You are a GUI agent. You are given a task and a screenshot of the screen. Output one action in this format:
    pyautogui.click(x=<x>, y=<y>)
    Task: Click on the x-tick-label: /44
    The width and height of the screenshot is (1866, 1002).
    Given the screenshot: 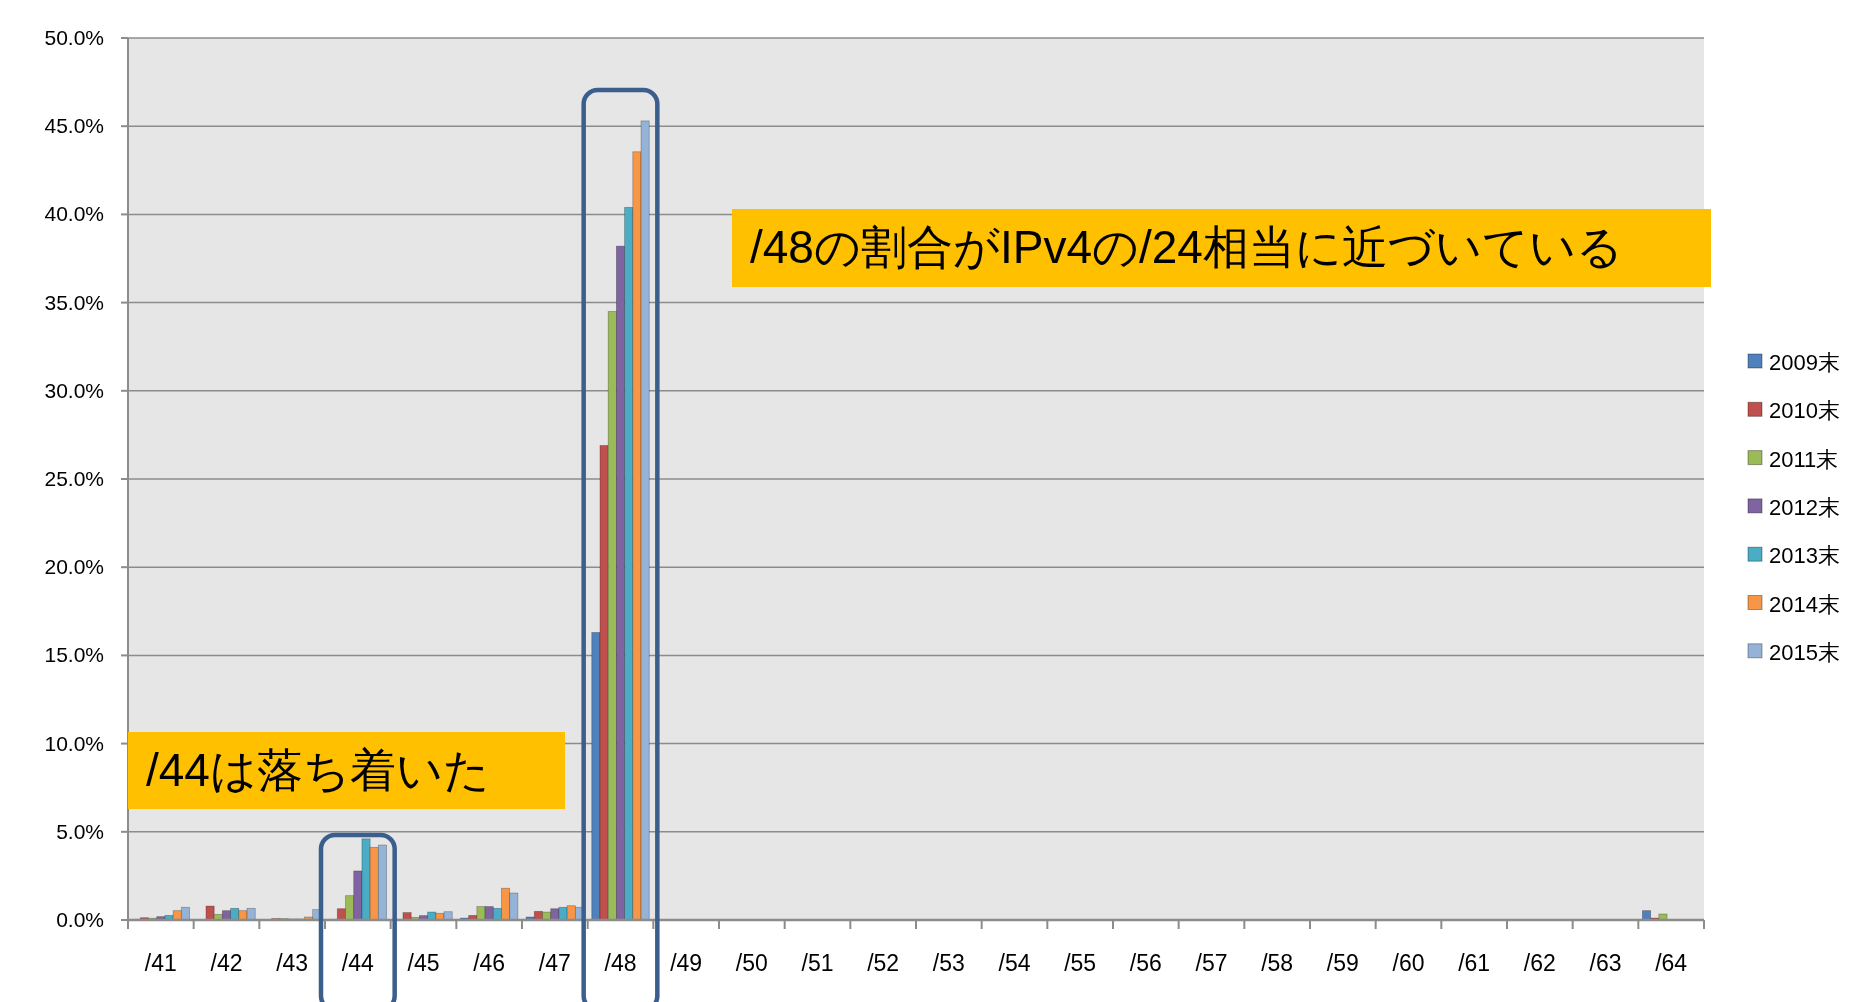 What is the action you would take?
    pyautogui.click(x=358, y=963)
    